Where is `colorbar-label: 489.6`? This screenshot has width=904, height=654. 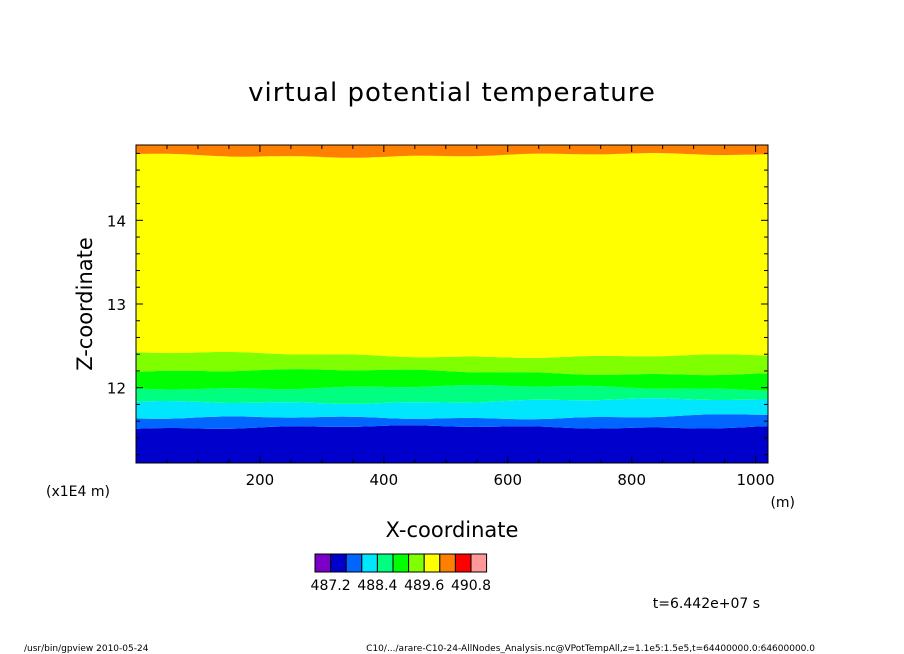 colorbar-label: 489.6 is located at coordinates (424, 586).